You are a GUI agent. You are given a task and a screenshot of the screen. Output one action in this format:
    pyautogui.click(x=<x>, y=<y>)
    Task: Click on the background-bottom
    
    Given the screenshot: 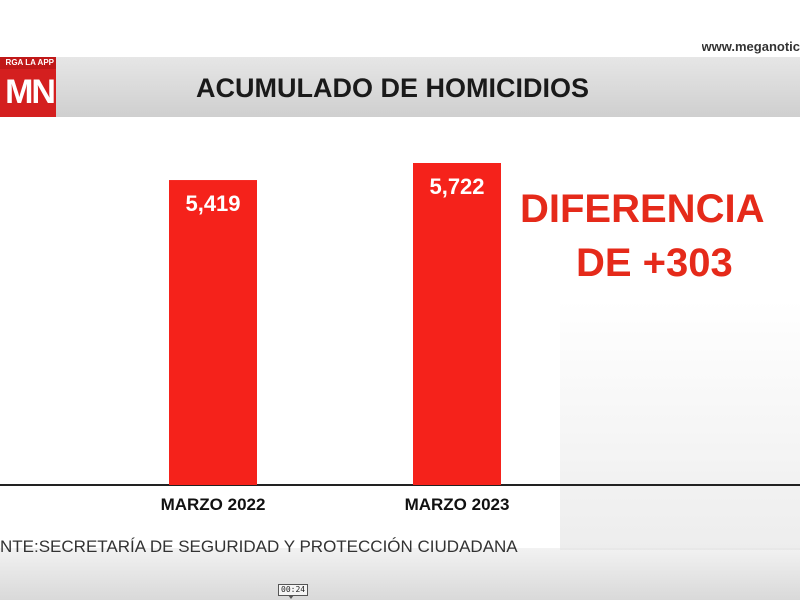 What is the action you would take?
    pyautogui.click(x=400, y=574)
    